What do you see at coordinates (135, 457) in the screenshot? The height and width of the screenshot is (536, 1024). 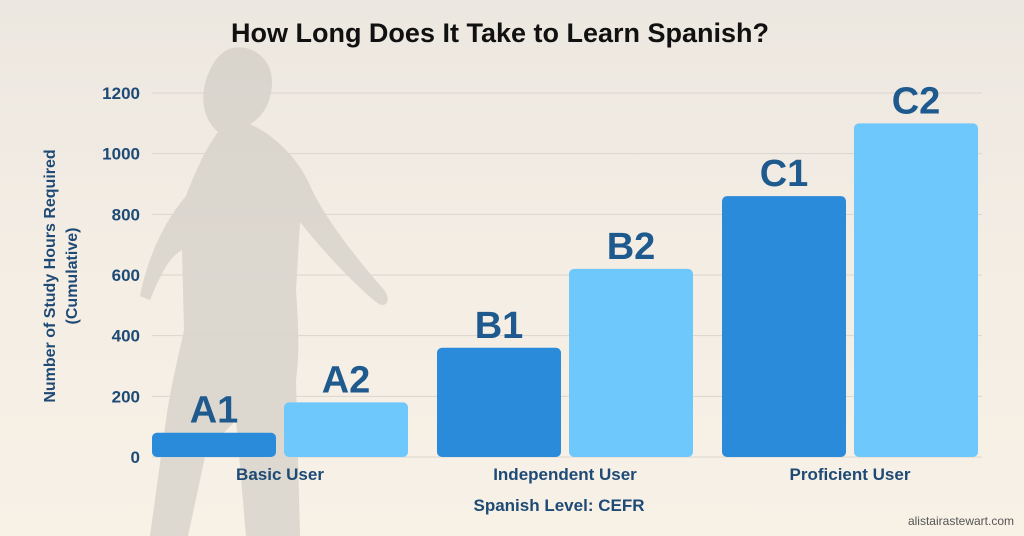 I see `y-tick-label: 0` at bounding box center [135, 457].